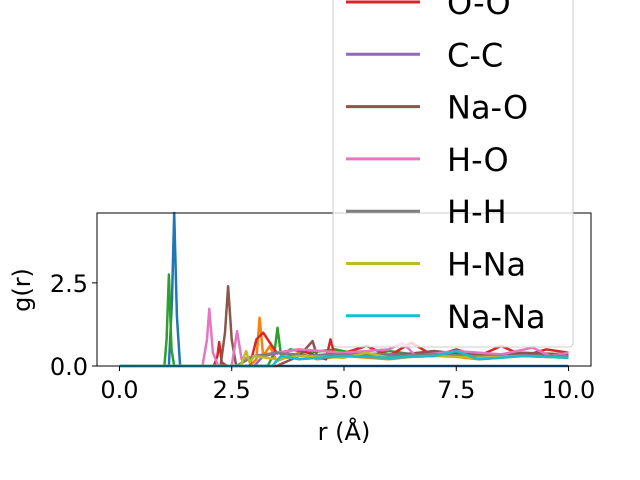 Image resolution: width=640 pixels, height=480 pixels. What do you see at coordinates (69, 284) in the screenshot?
I see `y-tick-label: 2.5` at bounding box center [69, 284].